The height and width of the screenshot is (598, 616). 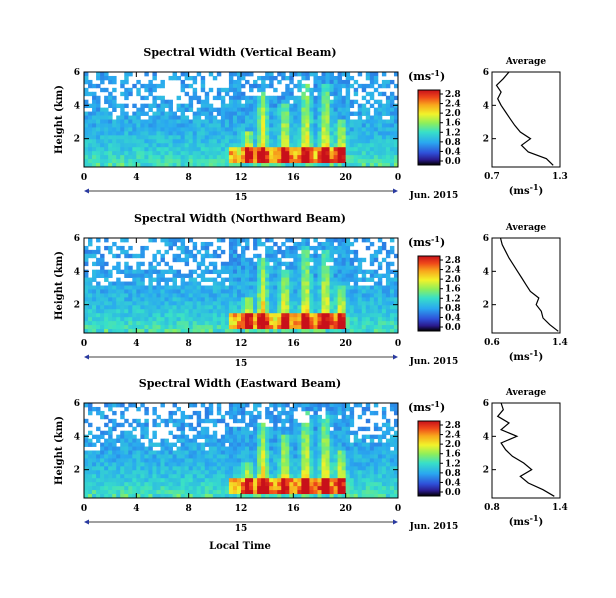 What do you see at coordinates (429, 127) in the screenshot?
I see `colorbar` at bounding box center [429, 127].